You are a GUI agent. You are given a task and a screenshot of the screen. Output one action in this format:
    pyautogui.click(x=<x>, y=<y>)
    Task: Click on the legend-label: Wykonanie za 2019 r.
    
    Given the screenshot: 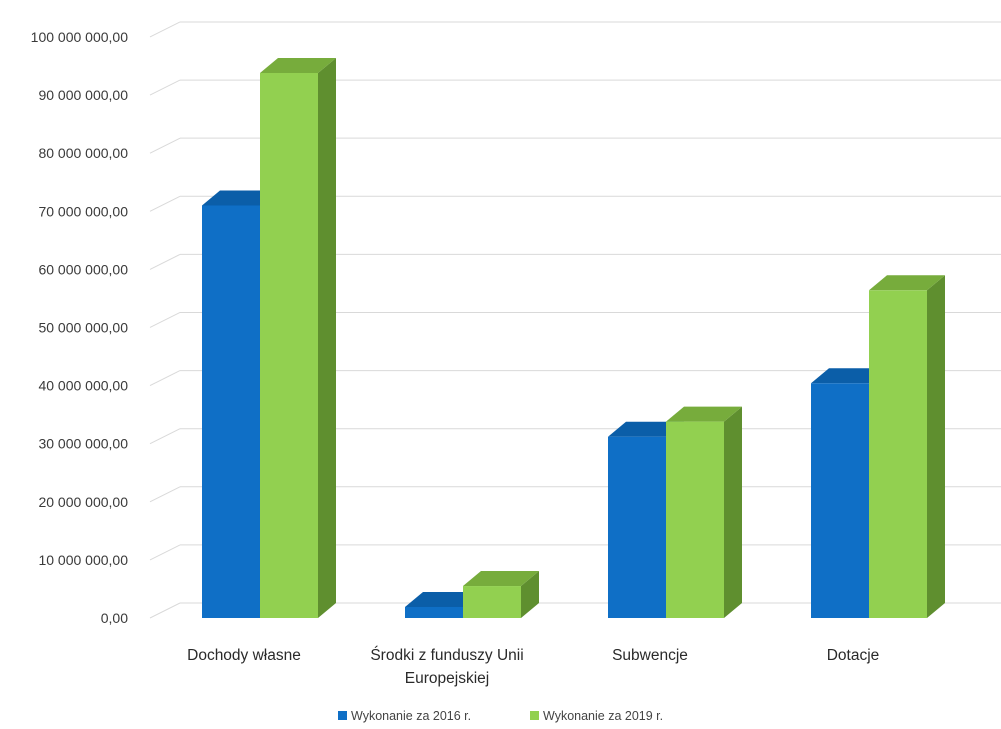 What is the action you would take?
    pyautogui.click(x=603, y=716)
    